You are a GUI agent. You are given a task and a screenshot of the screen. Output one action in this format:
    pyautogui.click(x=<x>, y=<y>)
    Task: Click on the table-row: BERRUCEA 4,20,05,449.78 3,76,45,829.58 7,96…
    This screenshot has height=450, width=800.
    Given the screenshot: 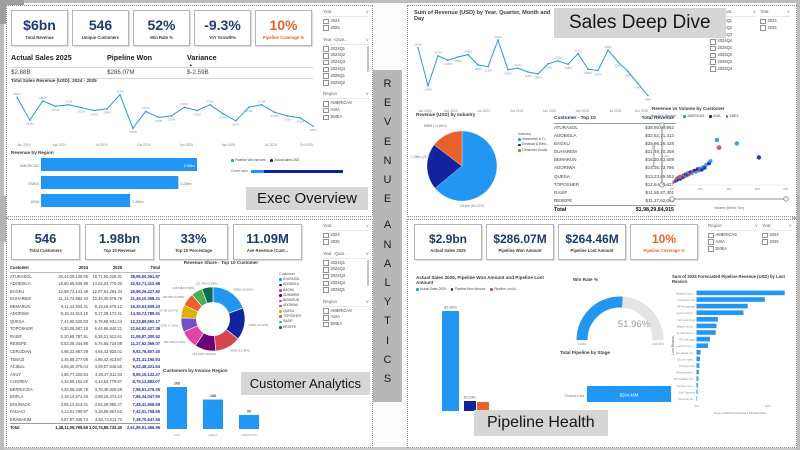 What is the action you would take?
    pyautogui.click(x=85, y=389)
    